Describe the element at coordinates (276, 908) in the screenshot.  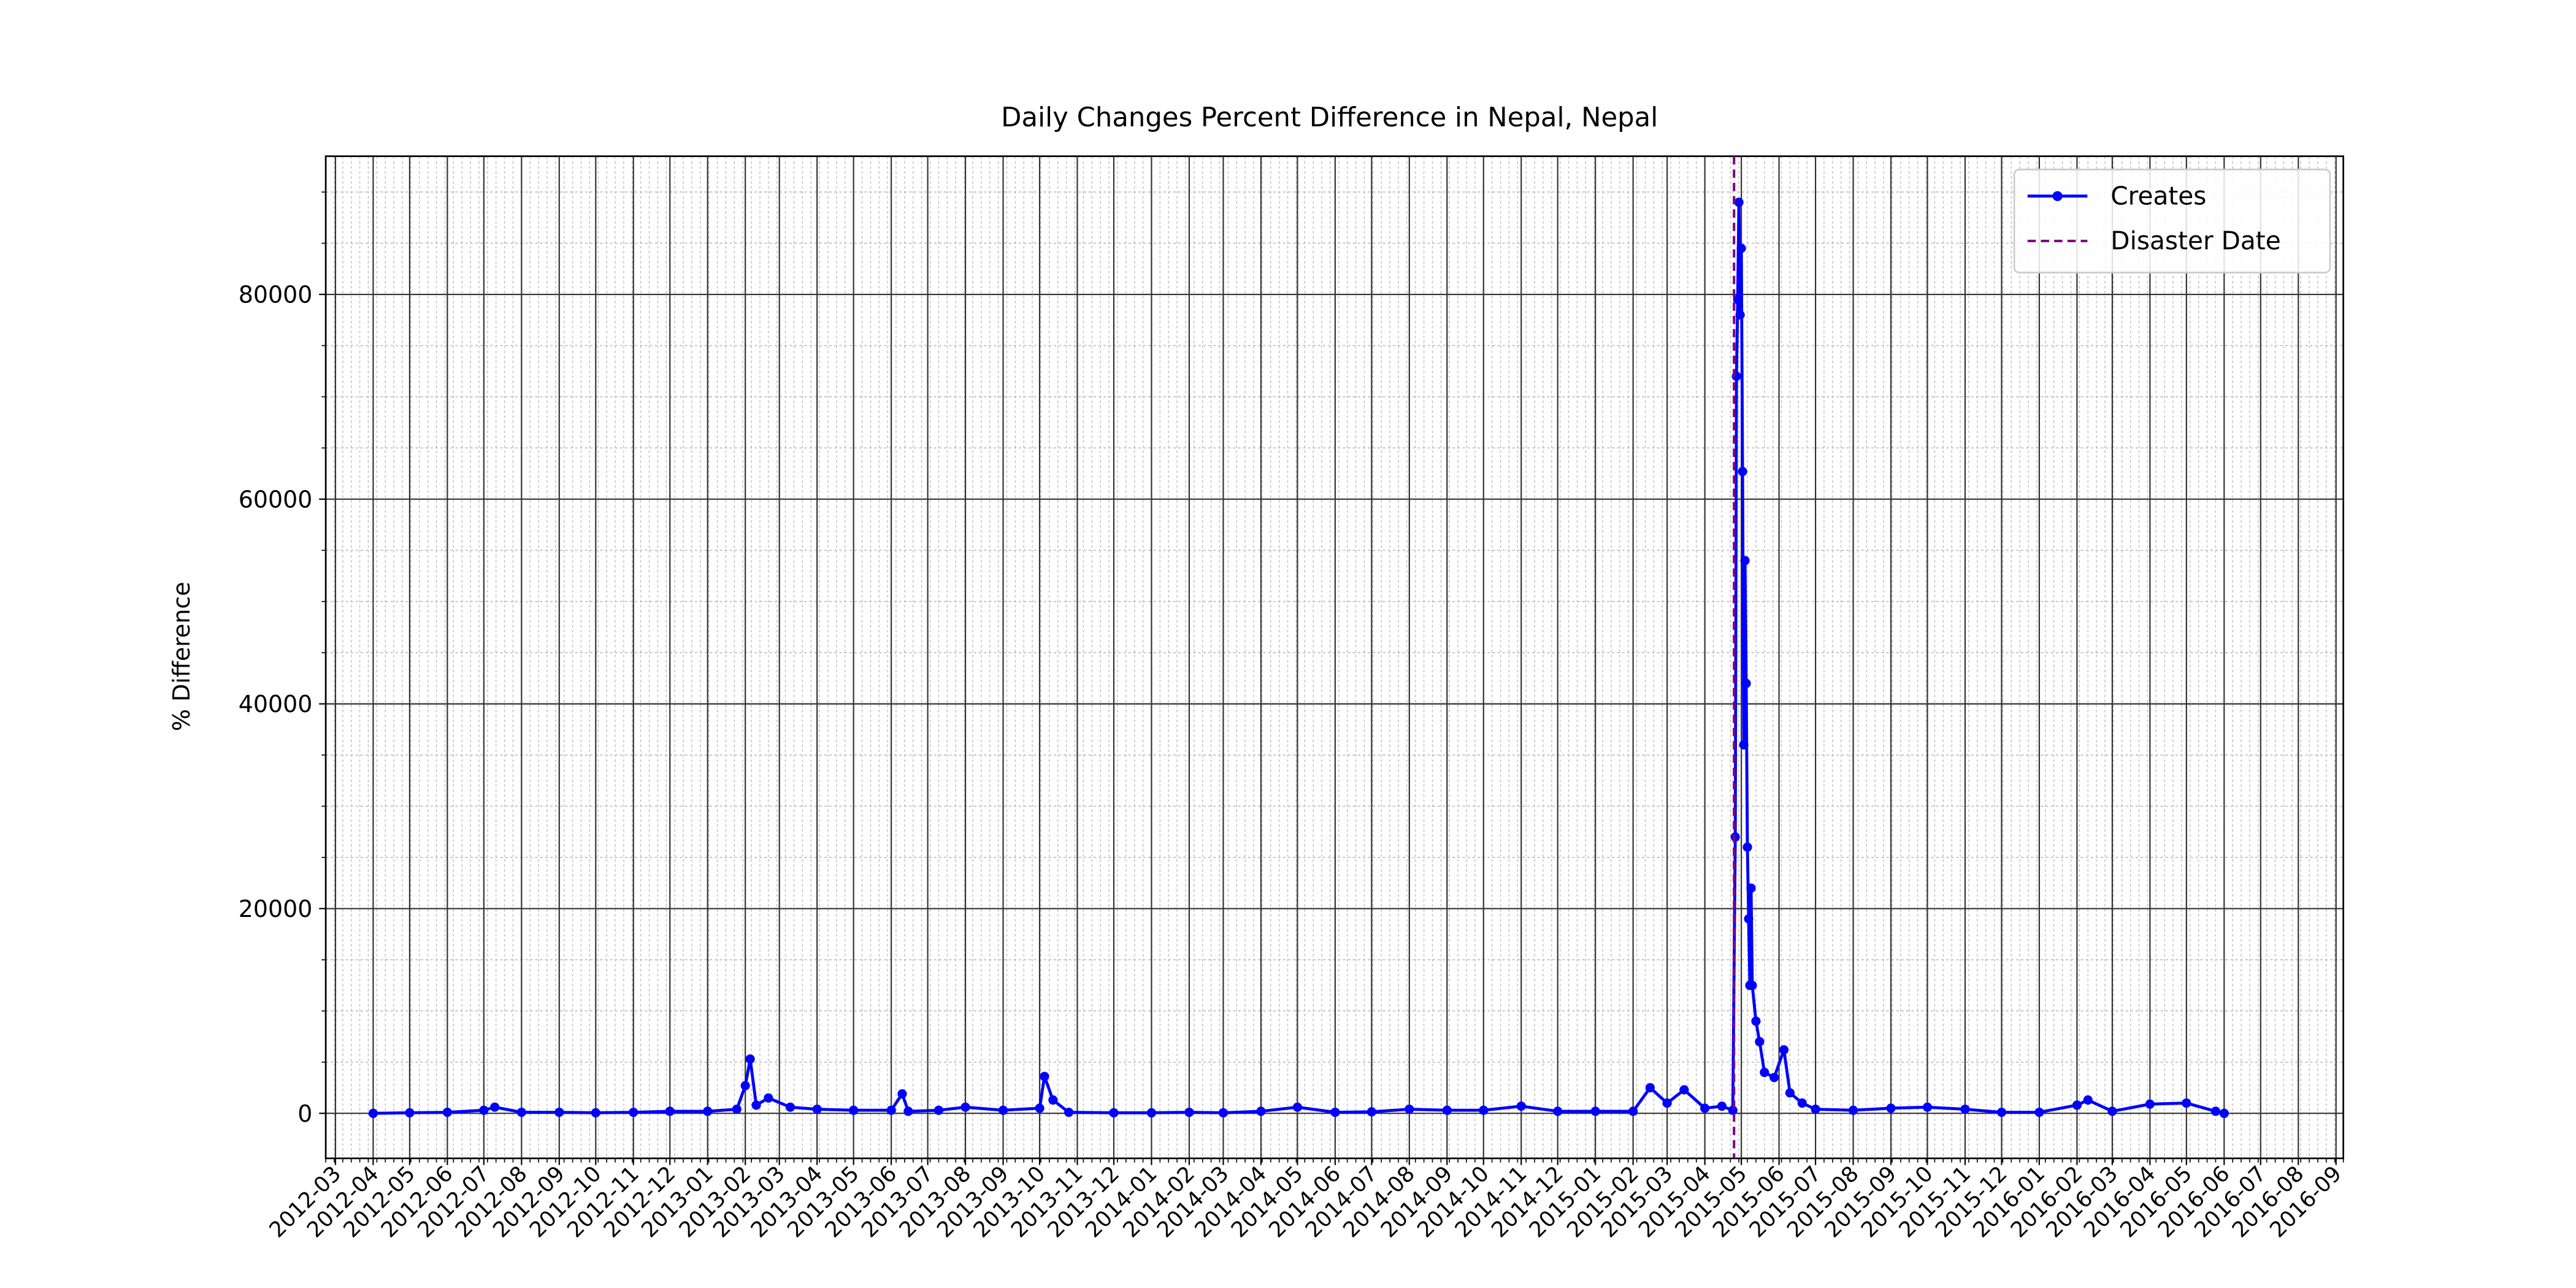
I see `y-tick-label: 20000` at that location.